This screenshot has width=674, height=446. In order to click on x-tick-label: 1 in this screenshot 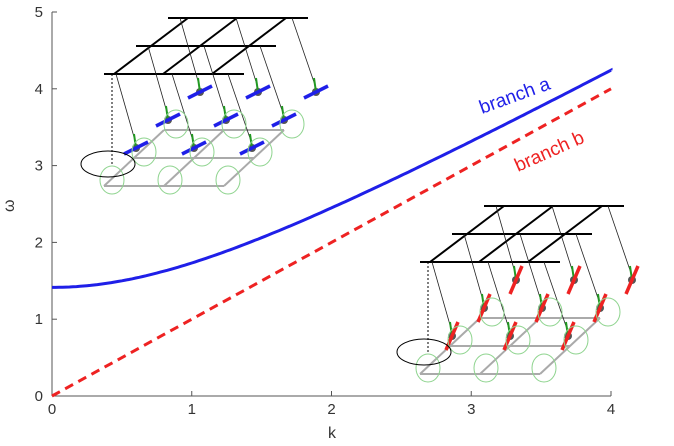, I will do `click(192, 409)`.